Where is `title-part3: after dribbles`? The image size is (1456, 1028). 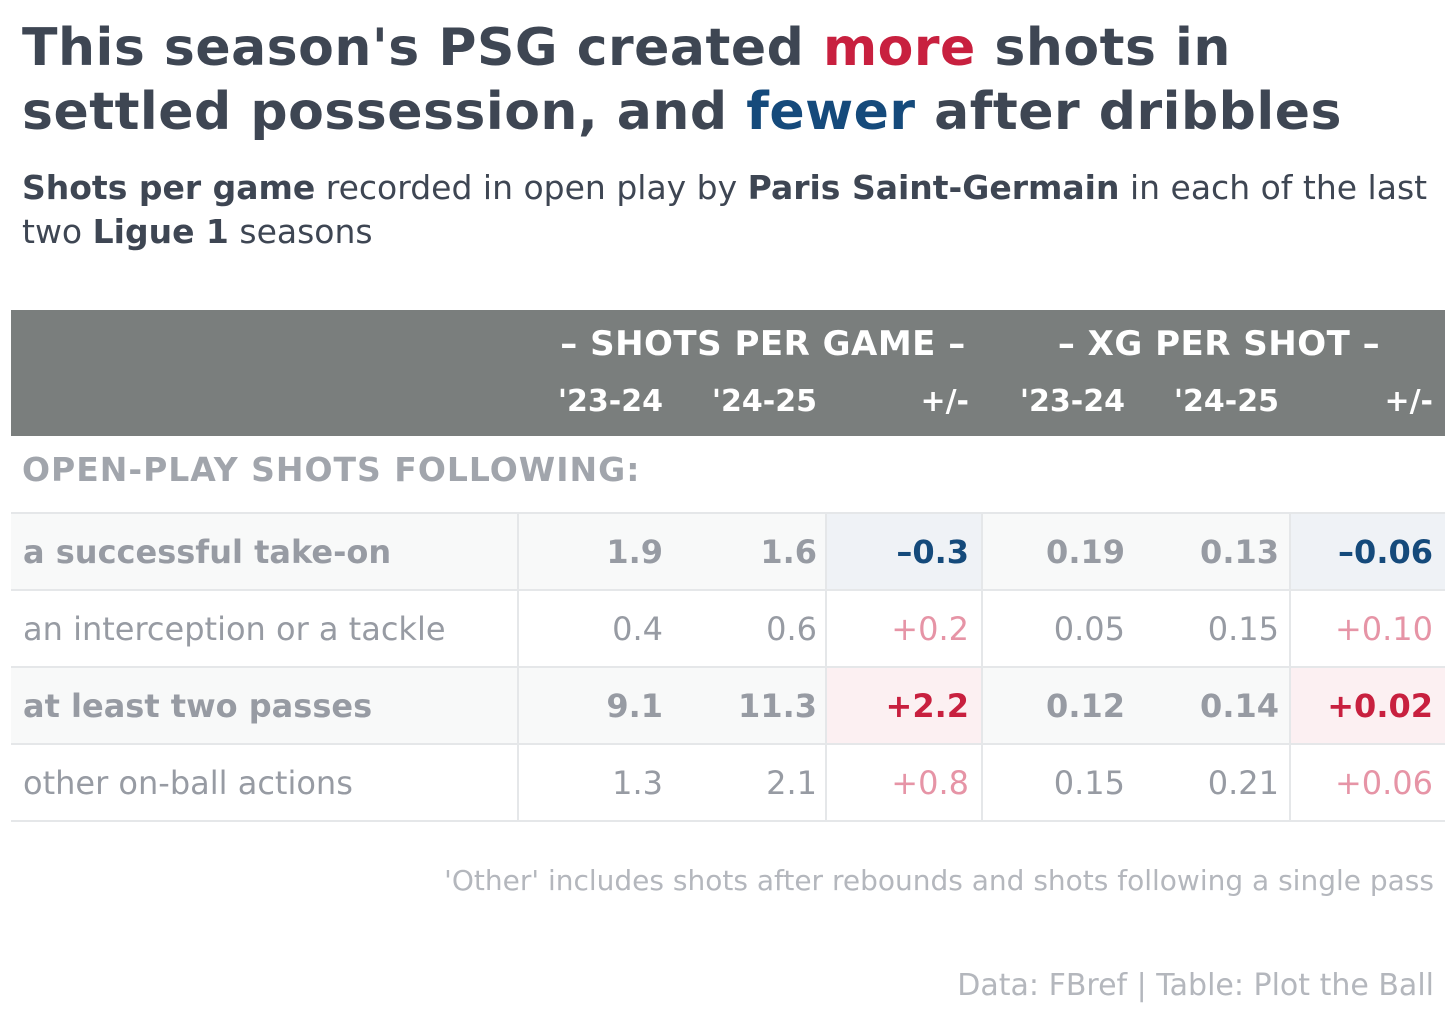
title-part3: after dribbles is located at coordinates (1128, 112).